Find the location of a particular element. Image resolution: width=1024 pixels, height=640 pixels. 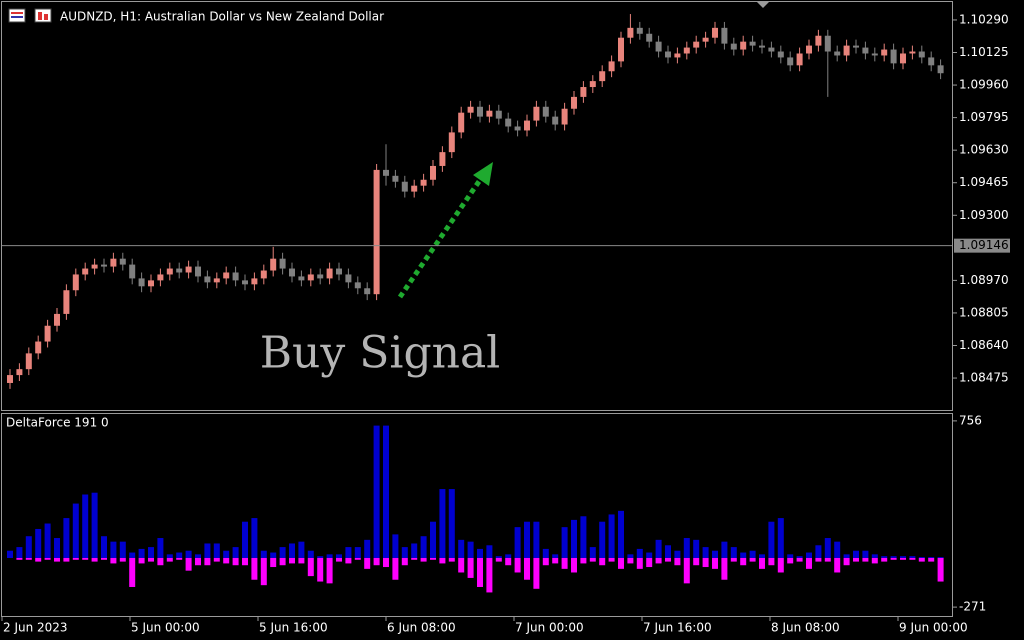

y-tick-label: 1.09465 is located at coordinates (984, 182).